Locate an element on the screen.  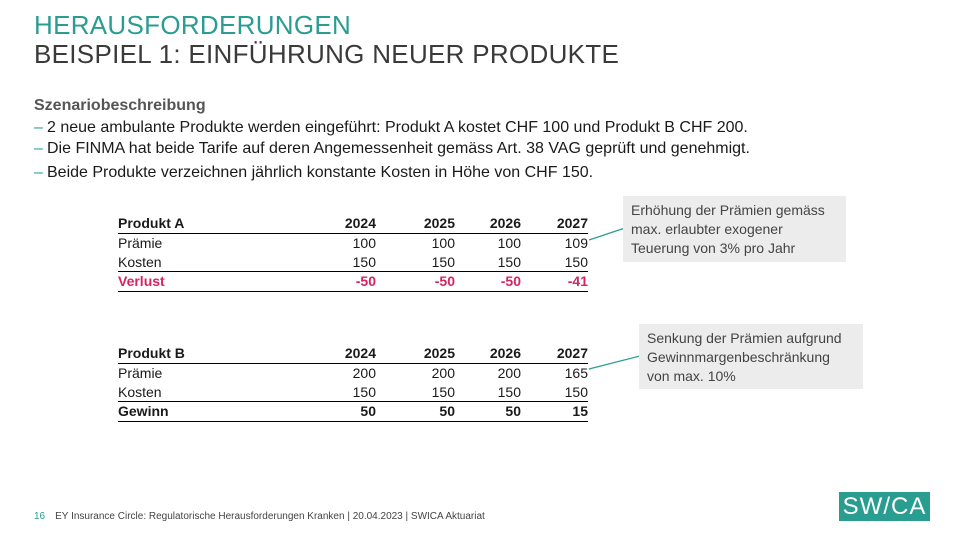
table-cell: 165 is located at coordinates (576, 373).